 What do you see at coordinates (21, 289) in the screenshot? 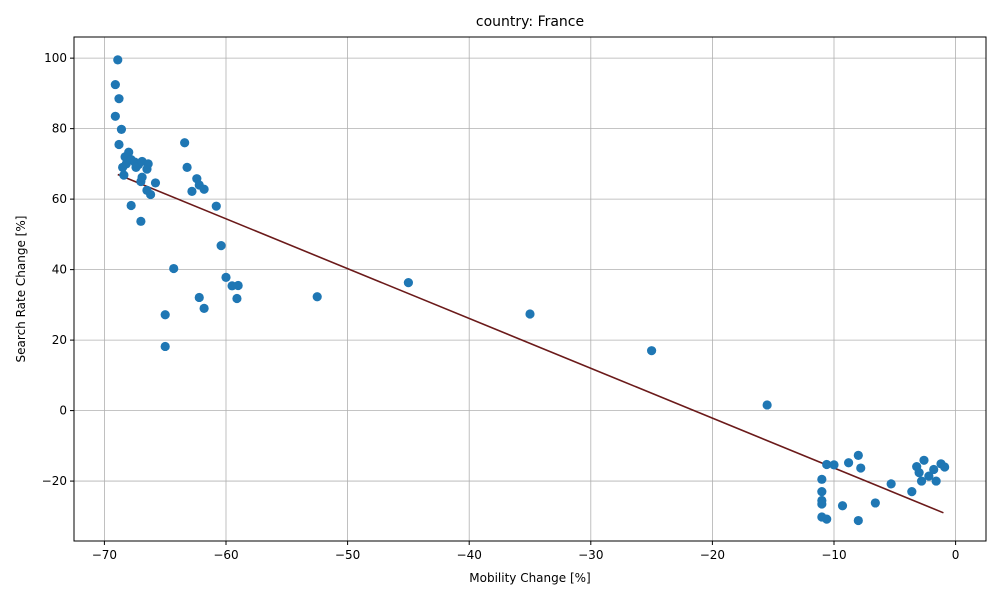
I see `y-axis-label: Search Rate Change [%]` at bounding box center [21, 289].